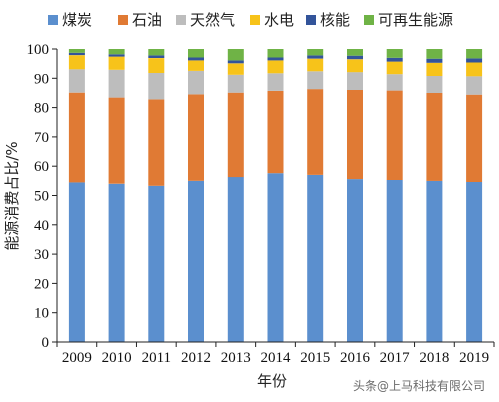 This screenshot has width=499, height=402. I want to click on bar-segment-2019-s0, so click(474, 262).